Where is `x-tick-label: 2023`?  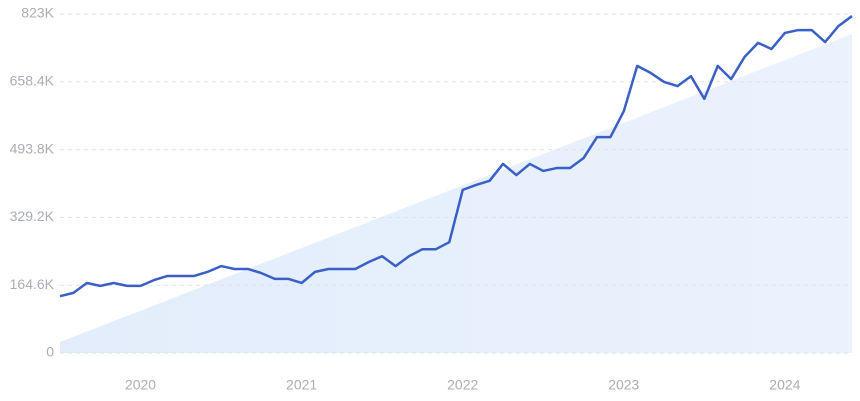
x-tick-label: 2023 is located at coordinates (623, 385).